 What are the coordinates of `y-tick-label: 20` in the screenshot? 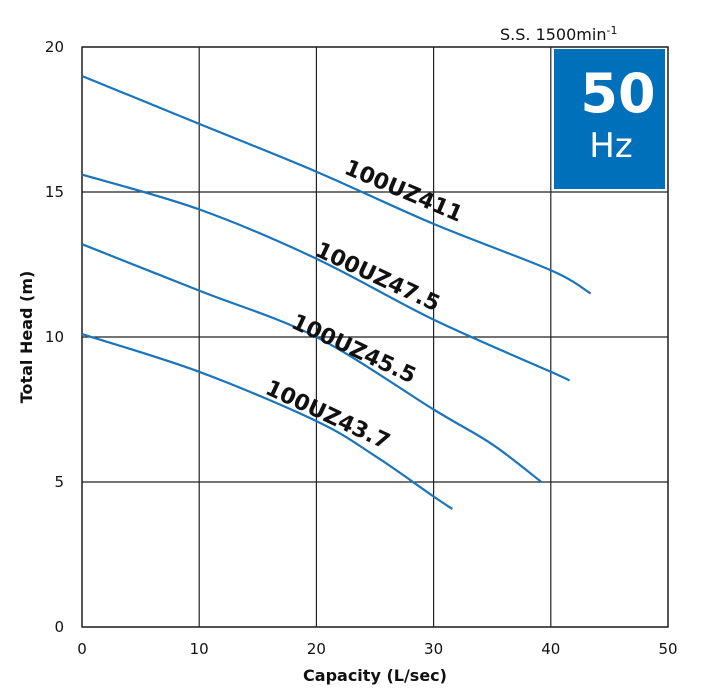 It's located at (54, 47).